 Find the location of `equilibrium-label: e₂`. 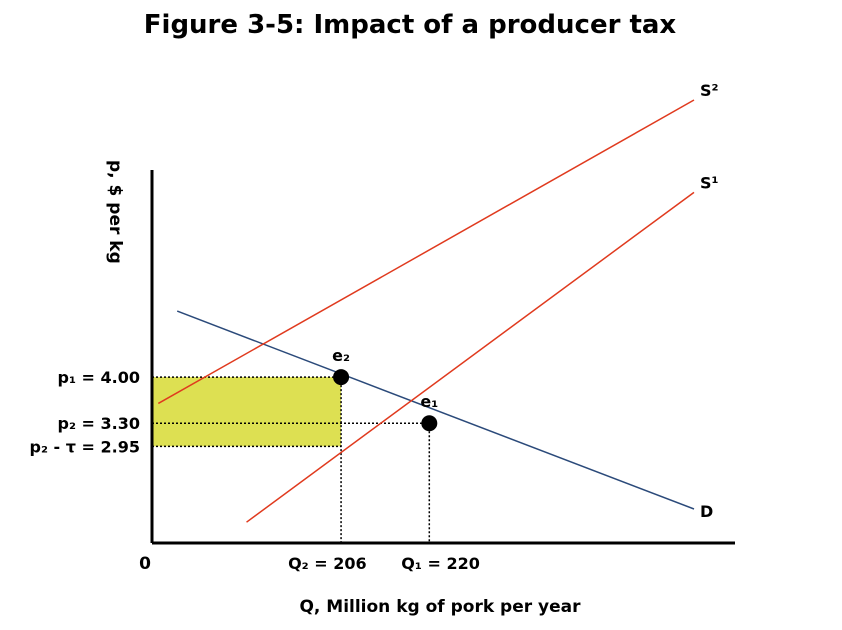

equilibrium-label: e₂ is located at coordinates (341, 355).